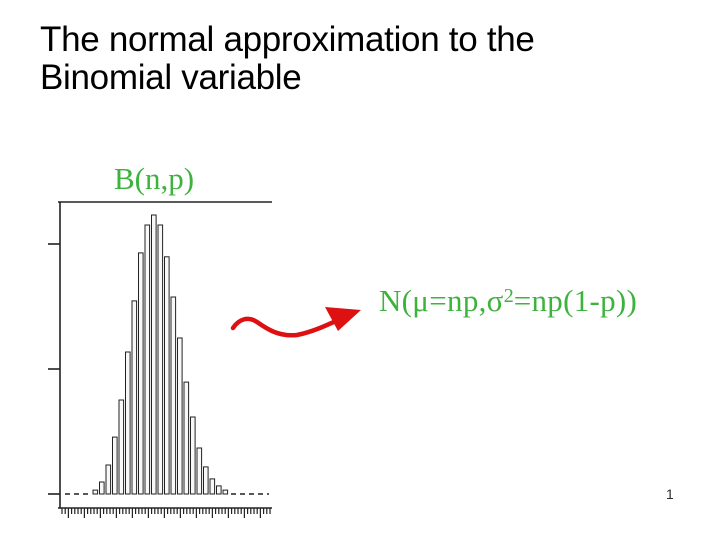 This screenshot has height=540, width=720. I want to click on slide-title-line1: The normal approximation to the, so click(287, 39).